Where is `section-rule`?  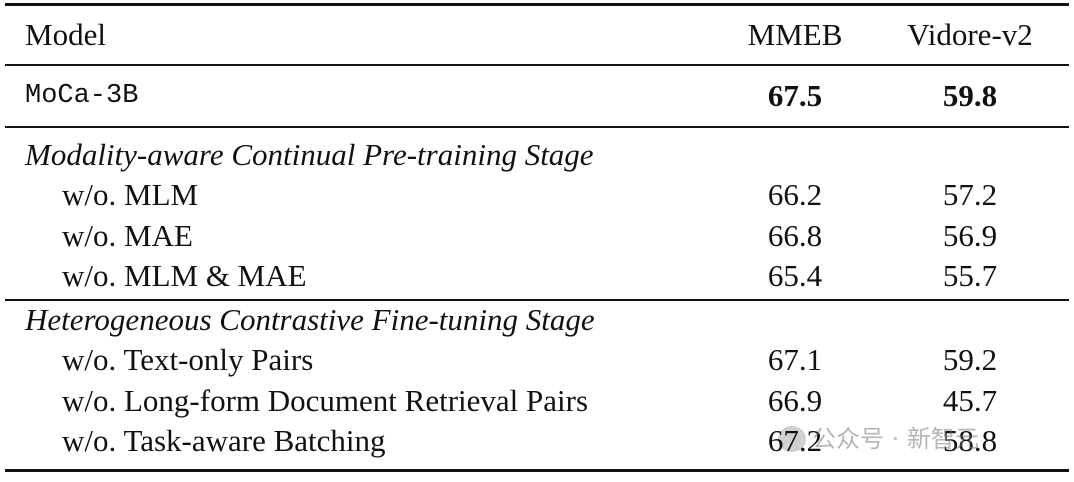
section-rule is located at coordinates (537, 300).